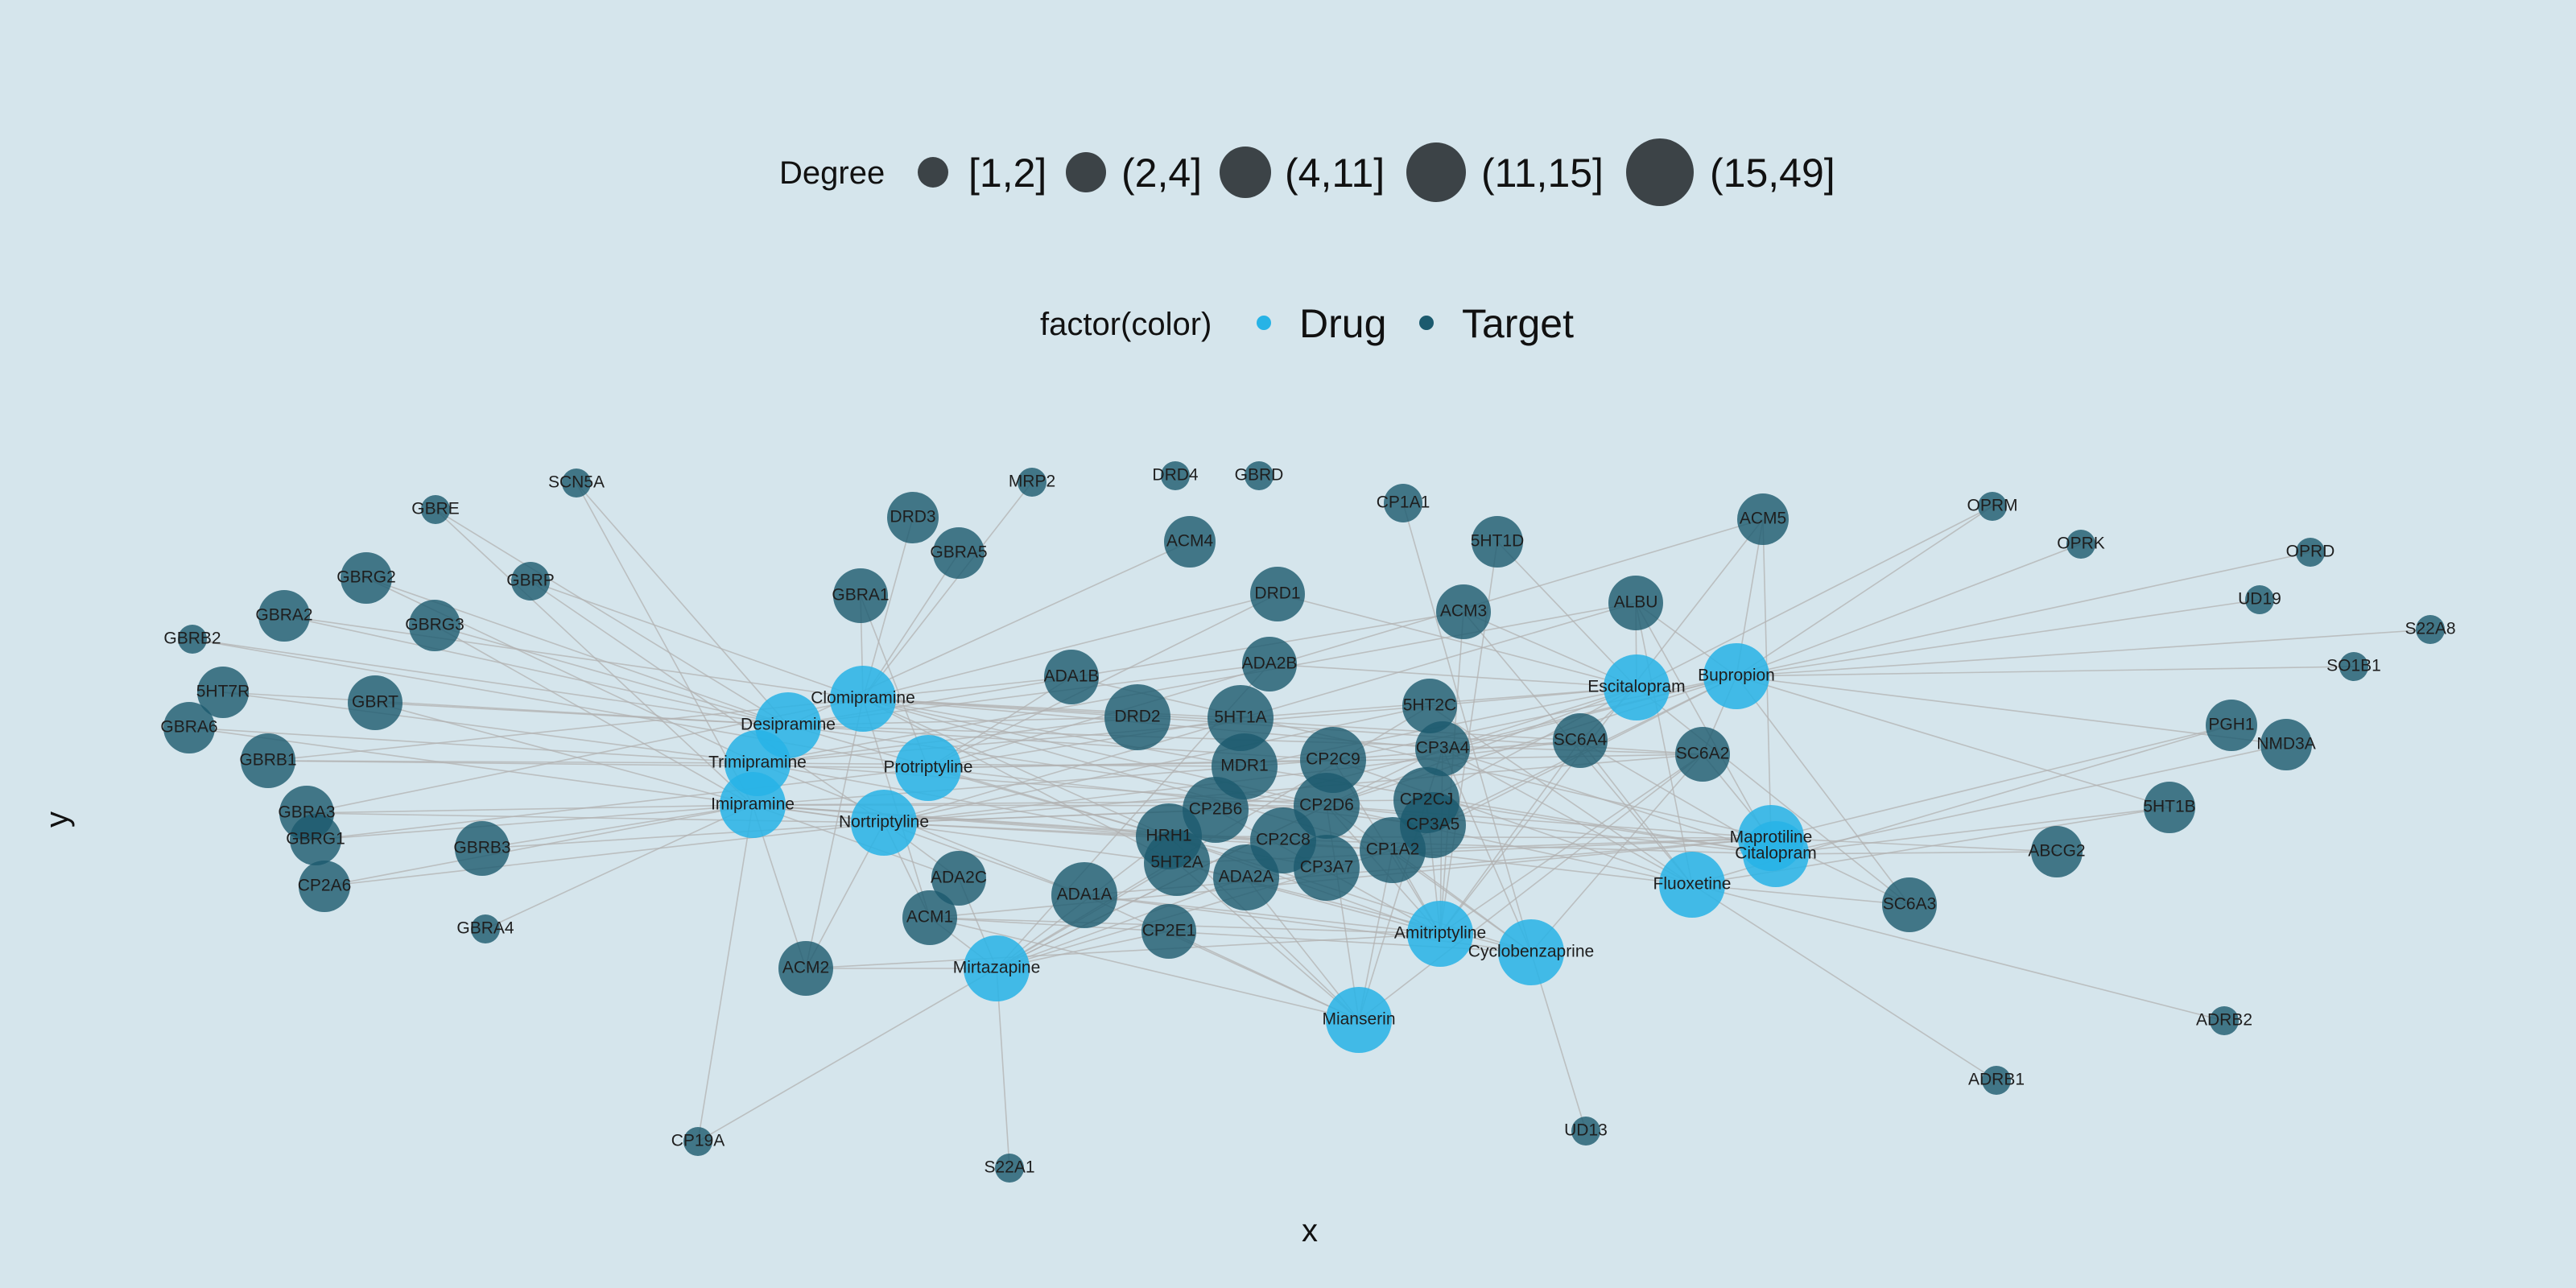 The height and width of the screenshot is (1288, 2576). Describe the element at coordinates (530, 581) in the screenshot. I see `node-gbrp` at that location.